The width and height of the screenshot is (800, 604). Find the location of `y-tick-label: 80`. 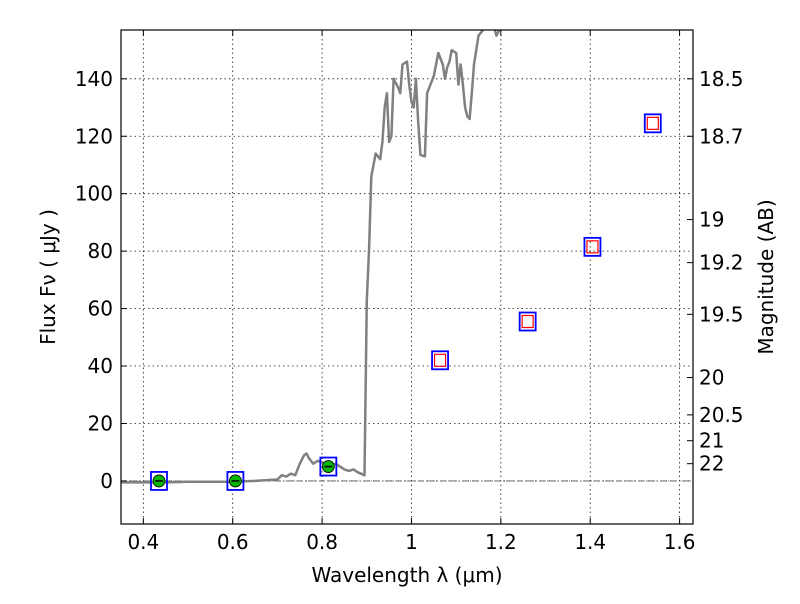

y-tick-label: 80 is located at coordinates (100, 251).